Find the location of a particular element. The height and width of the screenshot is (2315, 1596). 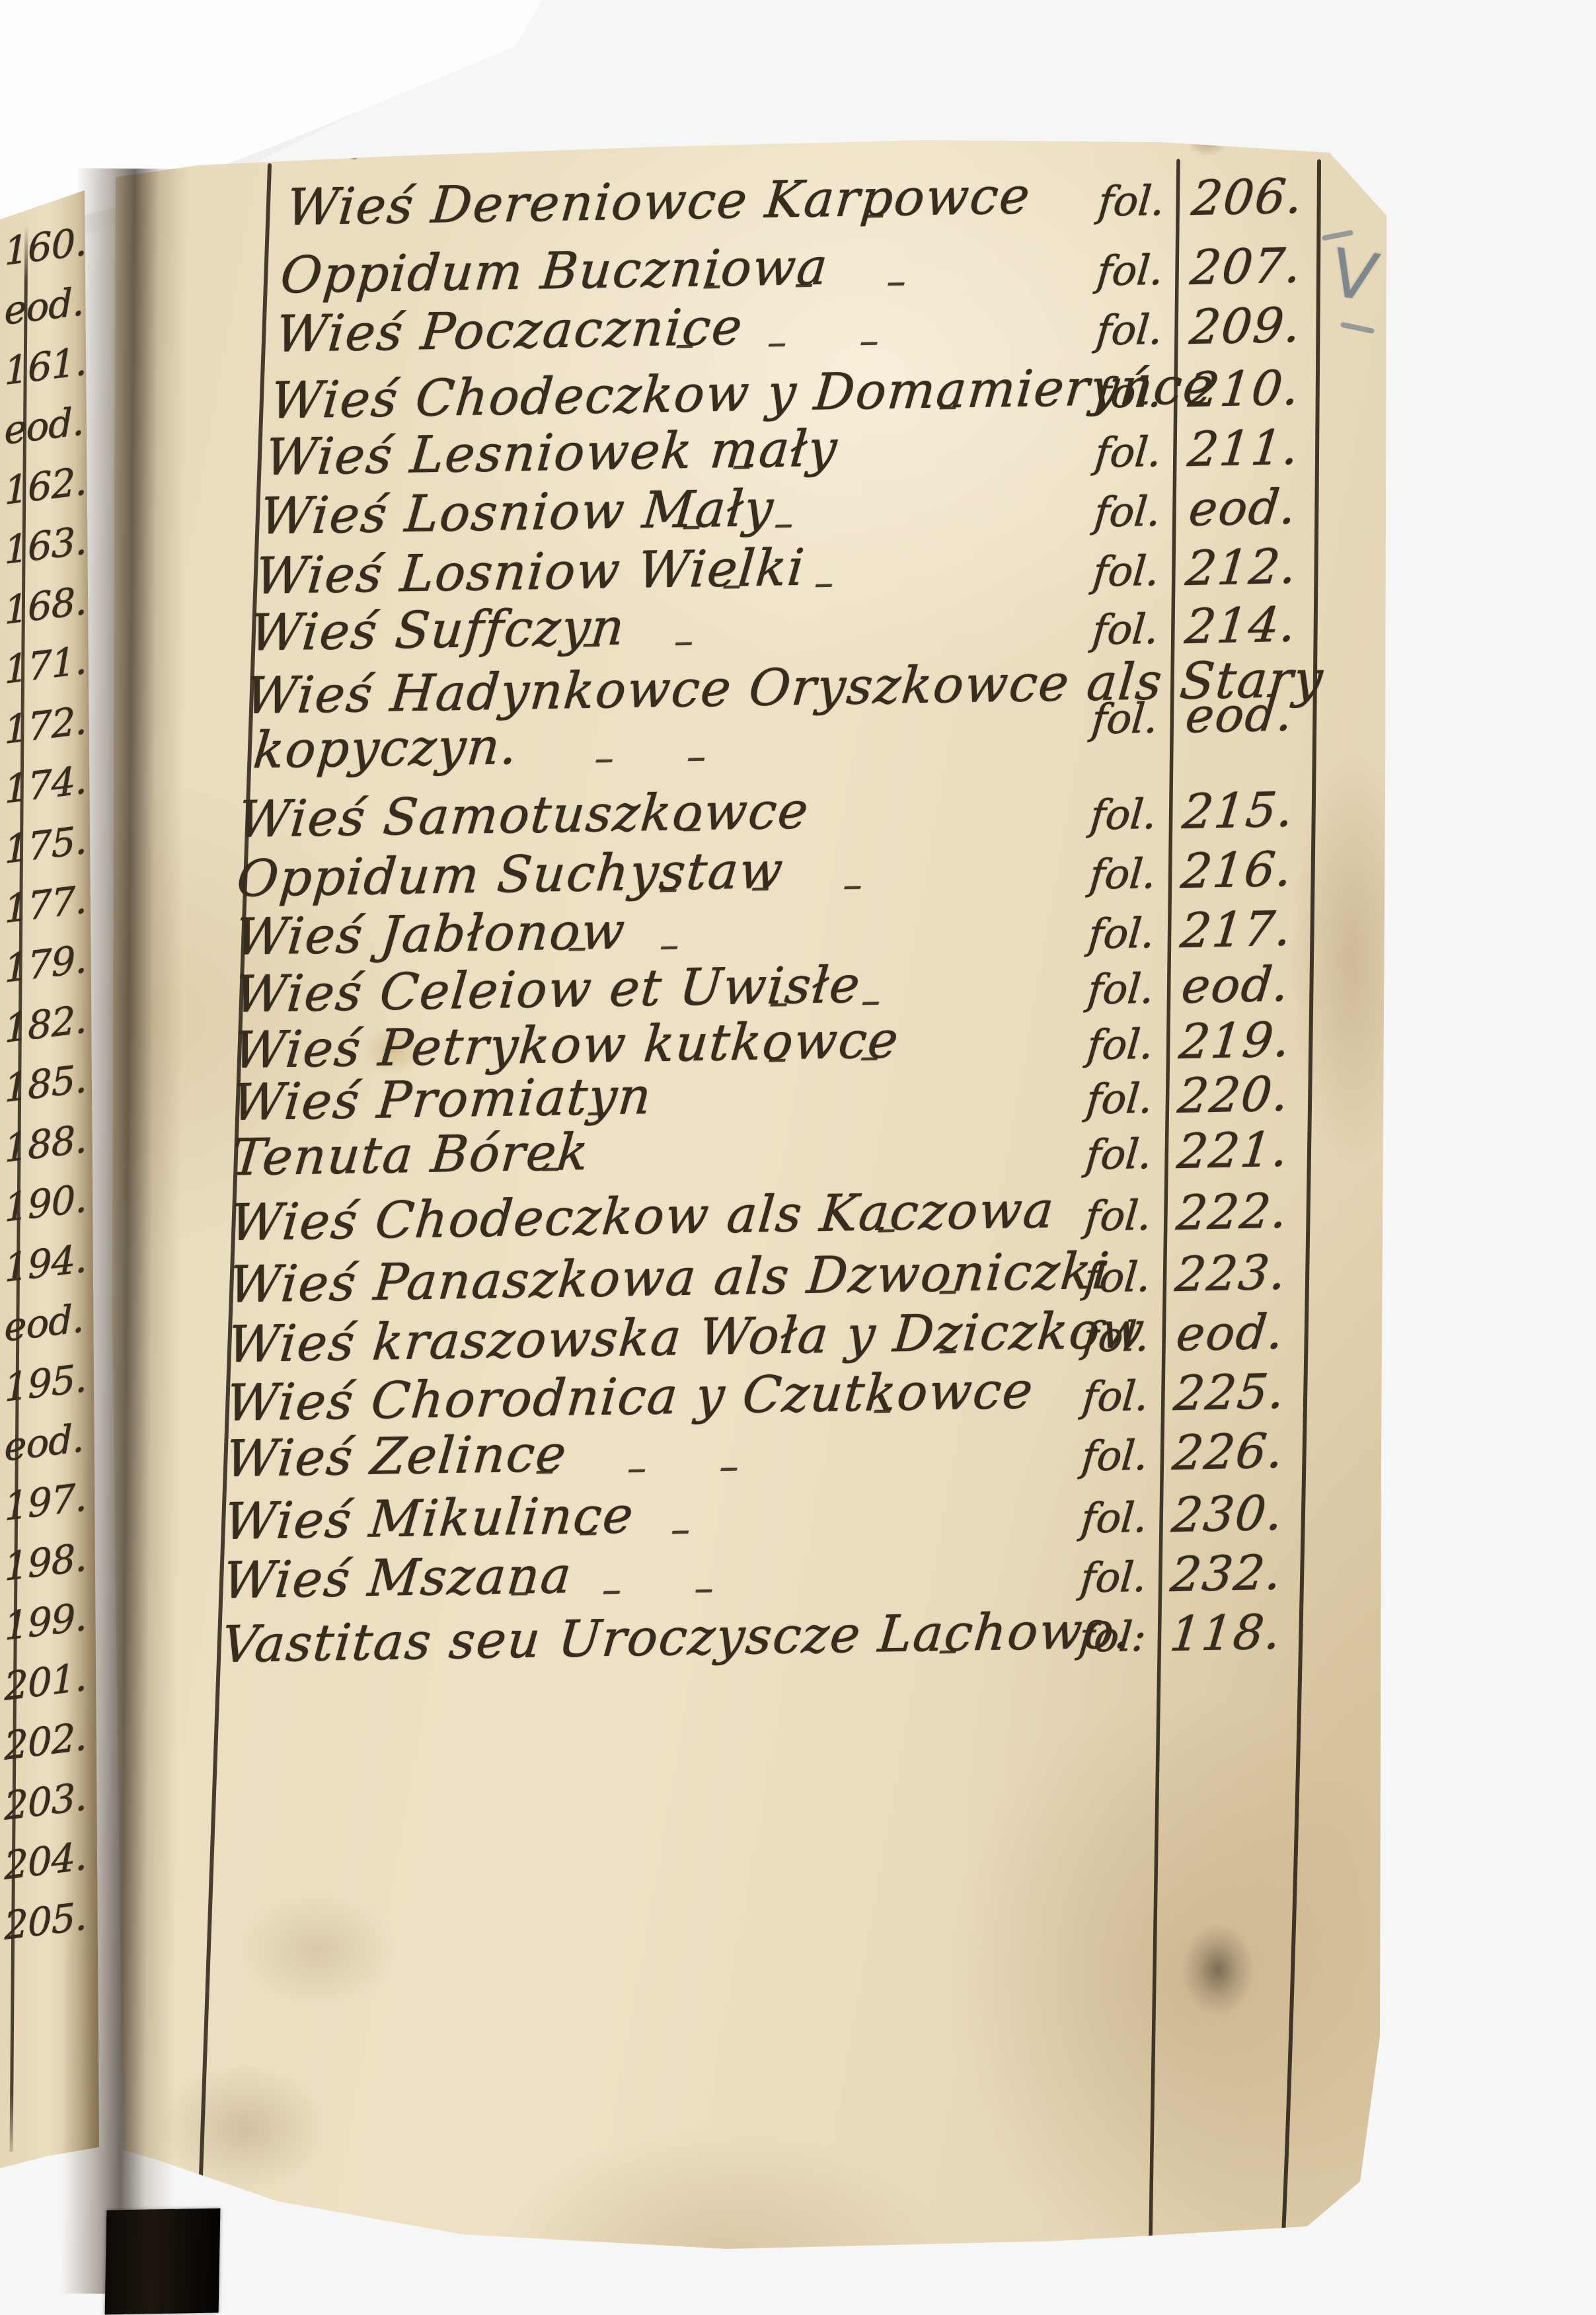

marginal-folio-number: 172. is located at coordinates (45, 725).